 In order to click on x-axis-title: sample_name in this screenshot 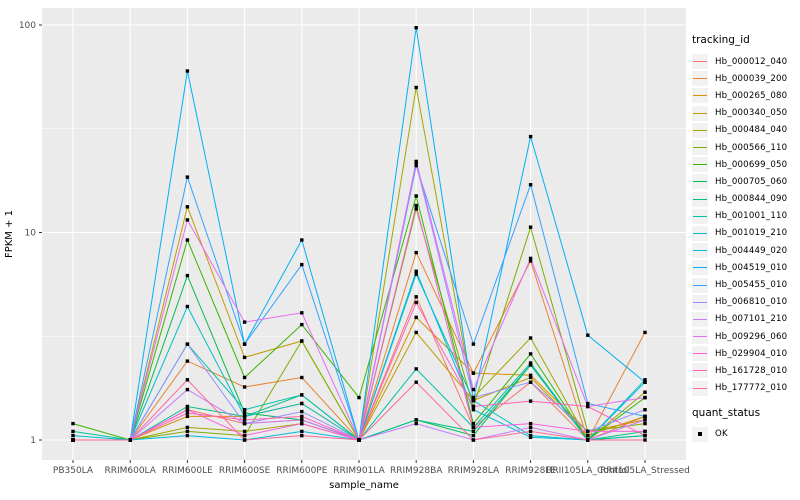, I will do `click(364, 485)`.